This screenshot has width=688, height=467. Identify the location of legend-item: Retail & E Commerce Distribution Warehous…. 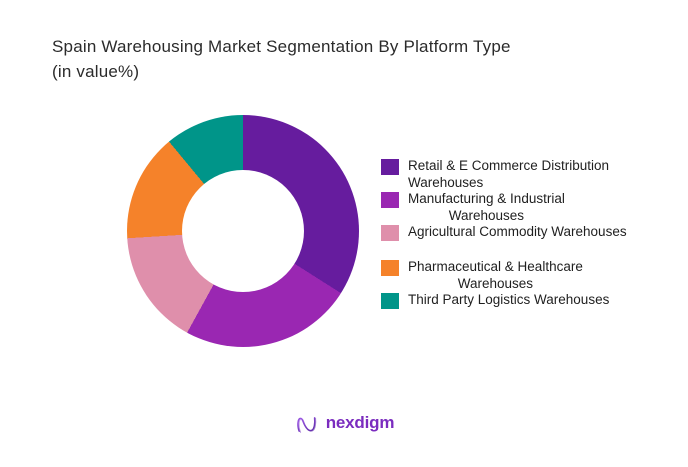
(531, 174).